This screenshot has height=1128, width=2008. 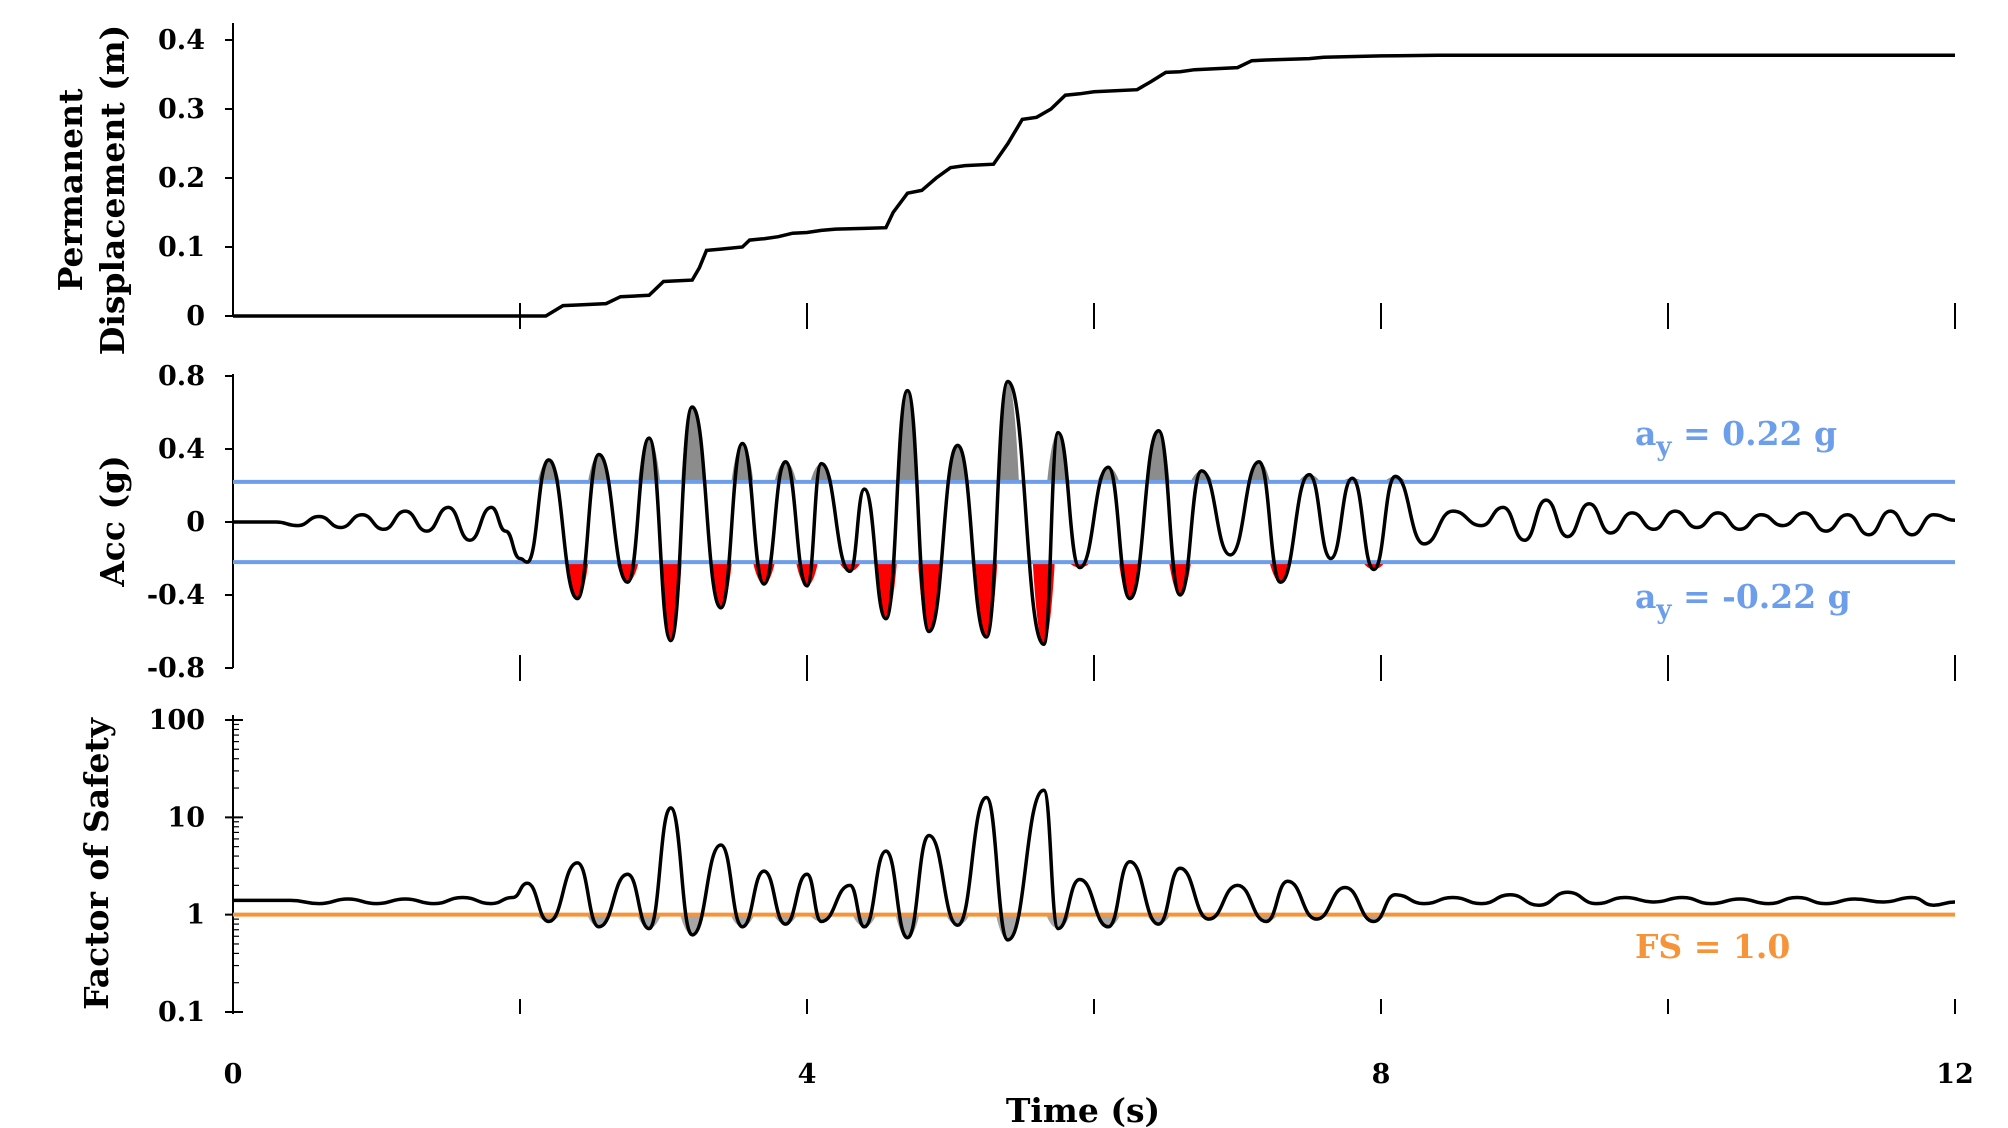 I want to click on factor-of-safety-line, so click(x=1094, y=865).